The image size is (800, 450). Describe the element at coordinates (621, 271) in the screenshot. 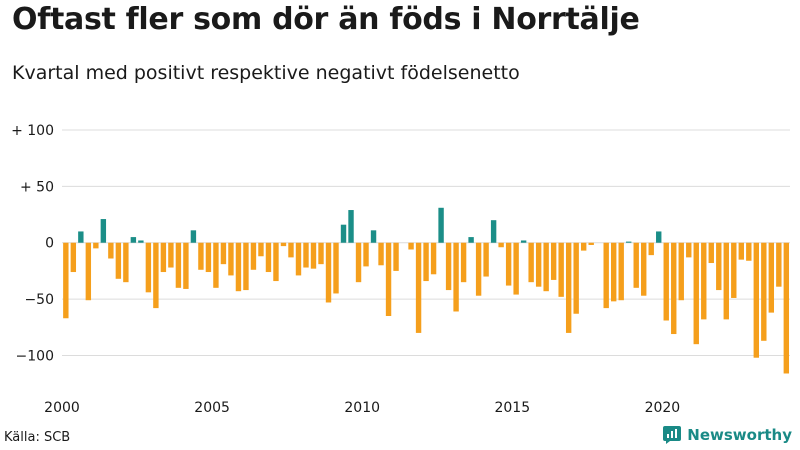

I see `bar-q75` at that location.